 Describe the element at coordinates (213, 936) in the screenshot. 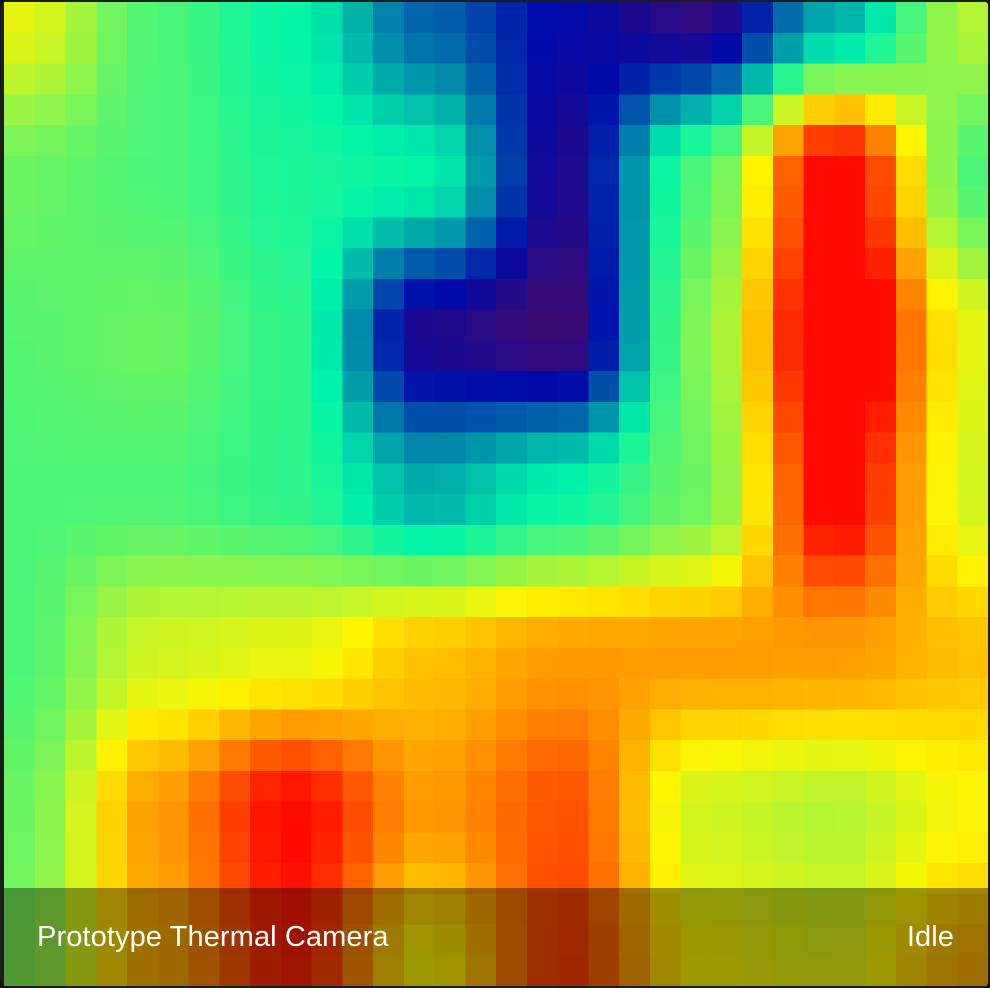

I see `camera-name: Prototype Thermal Camera` at that location.